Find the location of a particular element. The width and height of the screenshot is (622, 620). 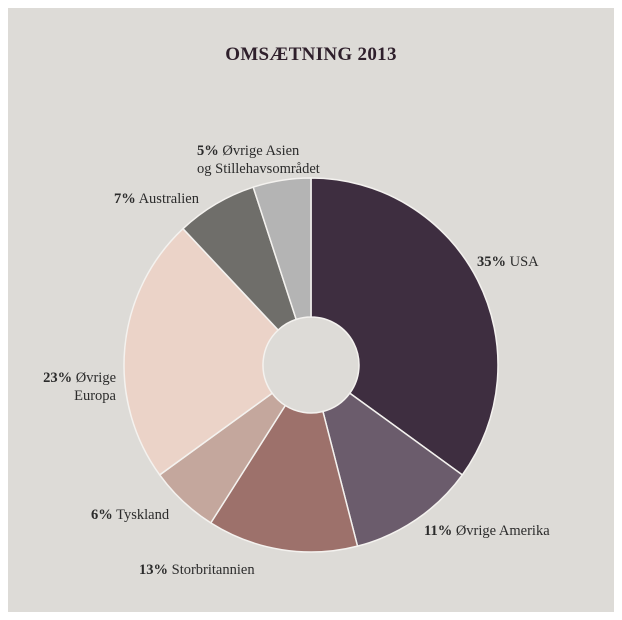

slice-pct-5: 7% is located at coordinates (125, 199).